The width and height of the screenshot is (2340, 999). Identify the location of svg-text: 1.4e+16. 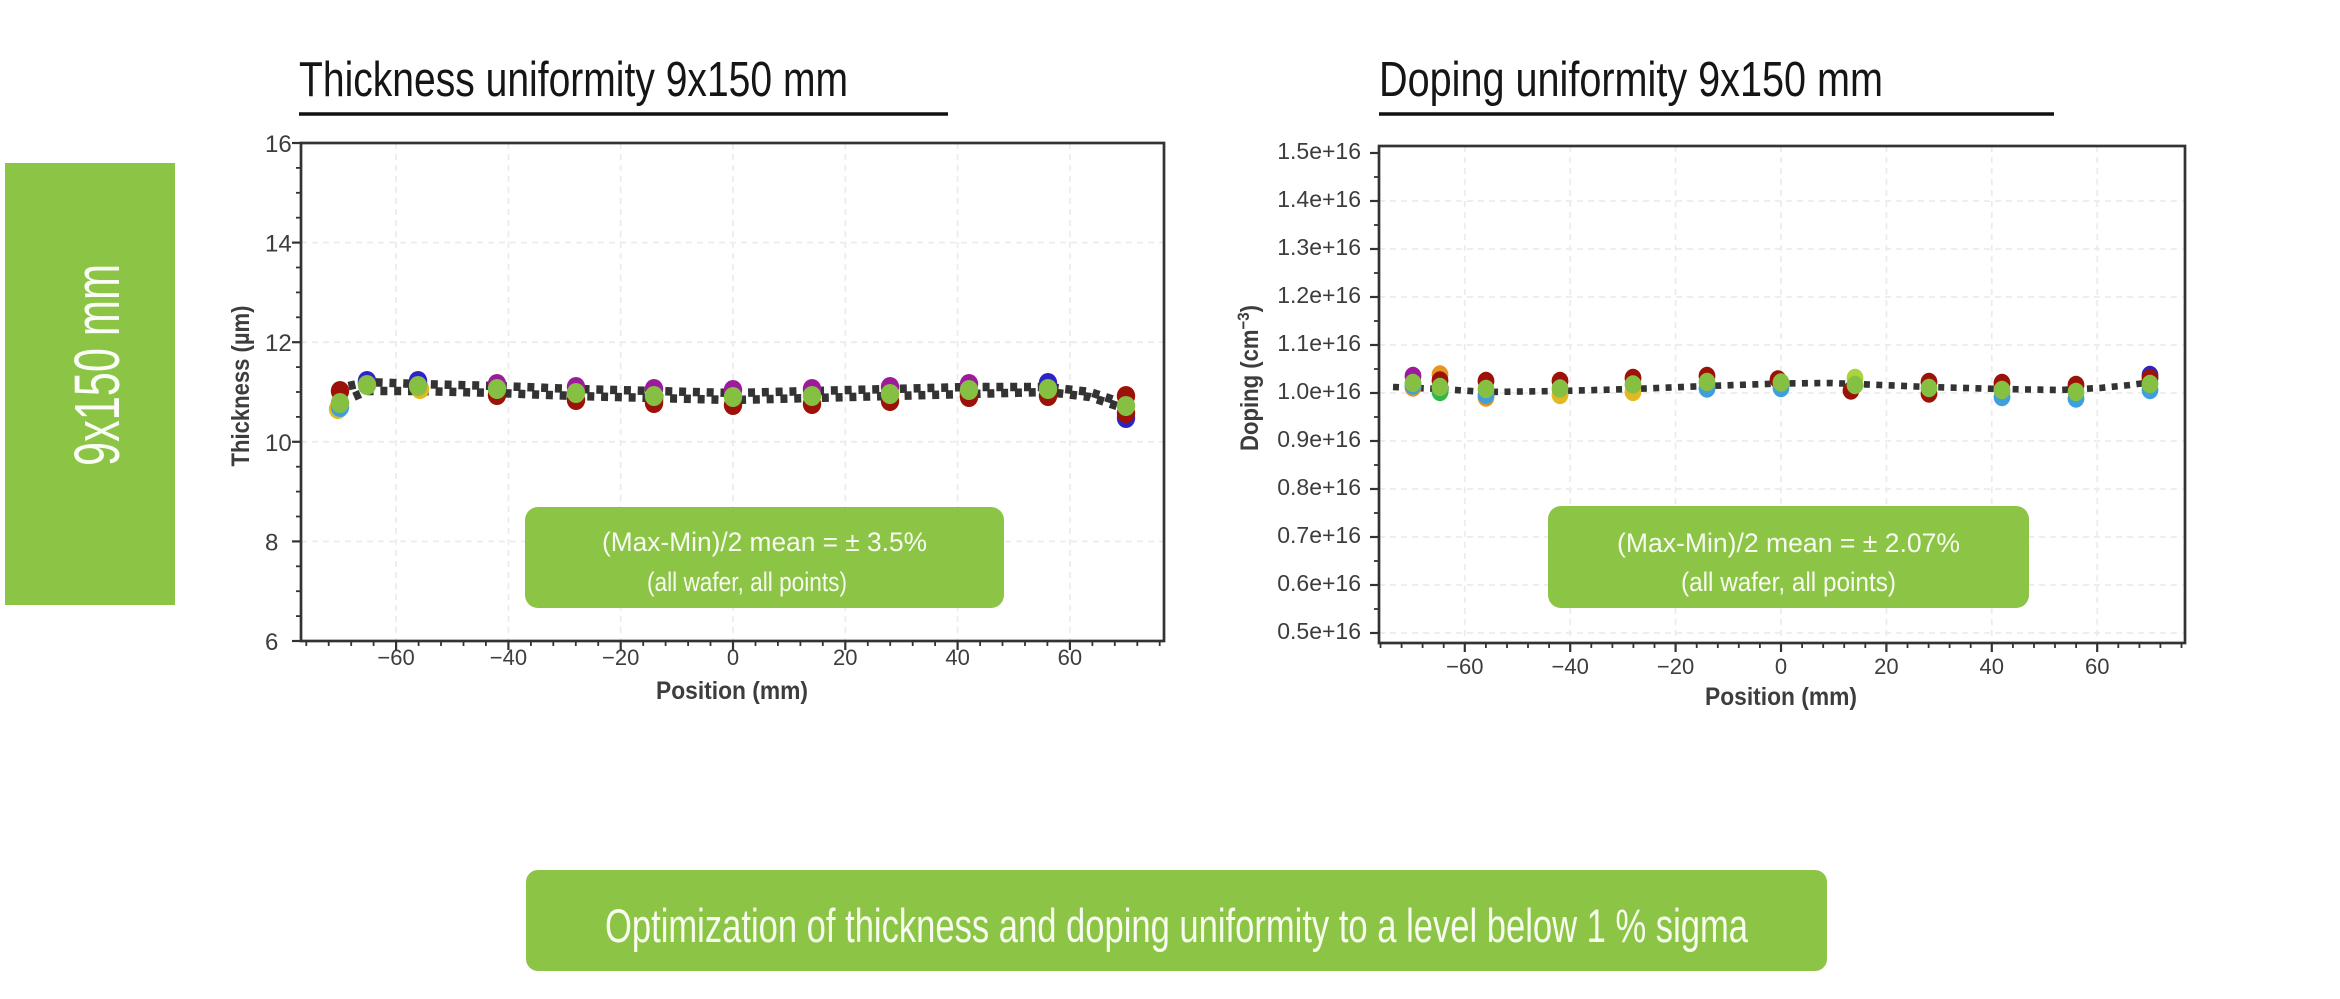
(1319, 199).